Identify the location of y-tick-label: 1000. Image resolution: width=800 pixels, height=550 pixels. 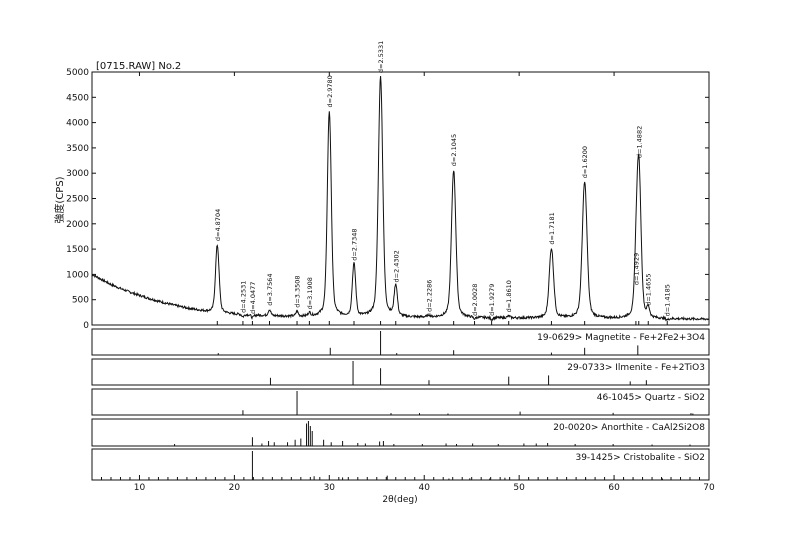
(77, 275).